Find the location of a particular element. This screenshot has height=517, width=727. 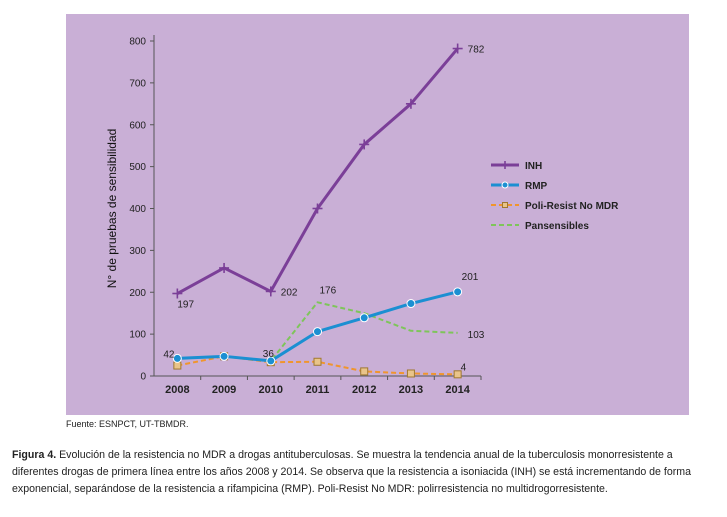

y-tick-label: 200 is located at coordinates (137, 293).